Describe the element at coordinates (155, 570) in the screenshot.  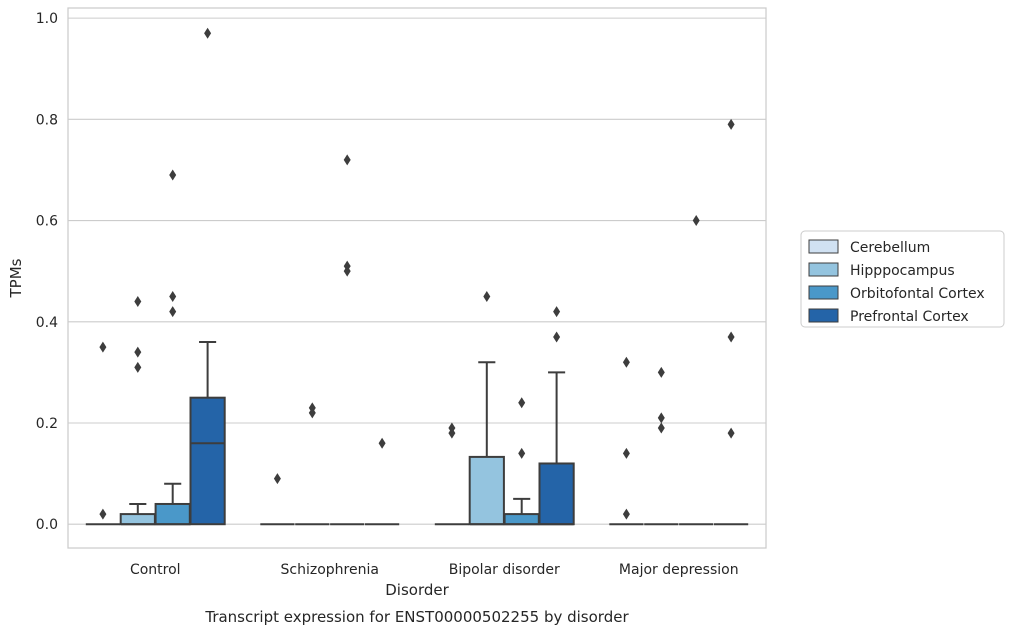
I see `x-tick-label: Control` at that location.